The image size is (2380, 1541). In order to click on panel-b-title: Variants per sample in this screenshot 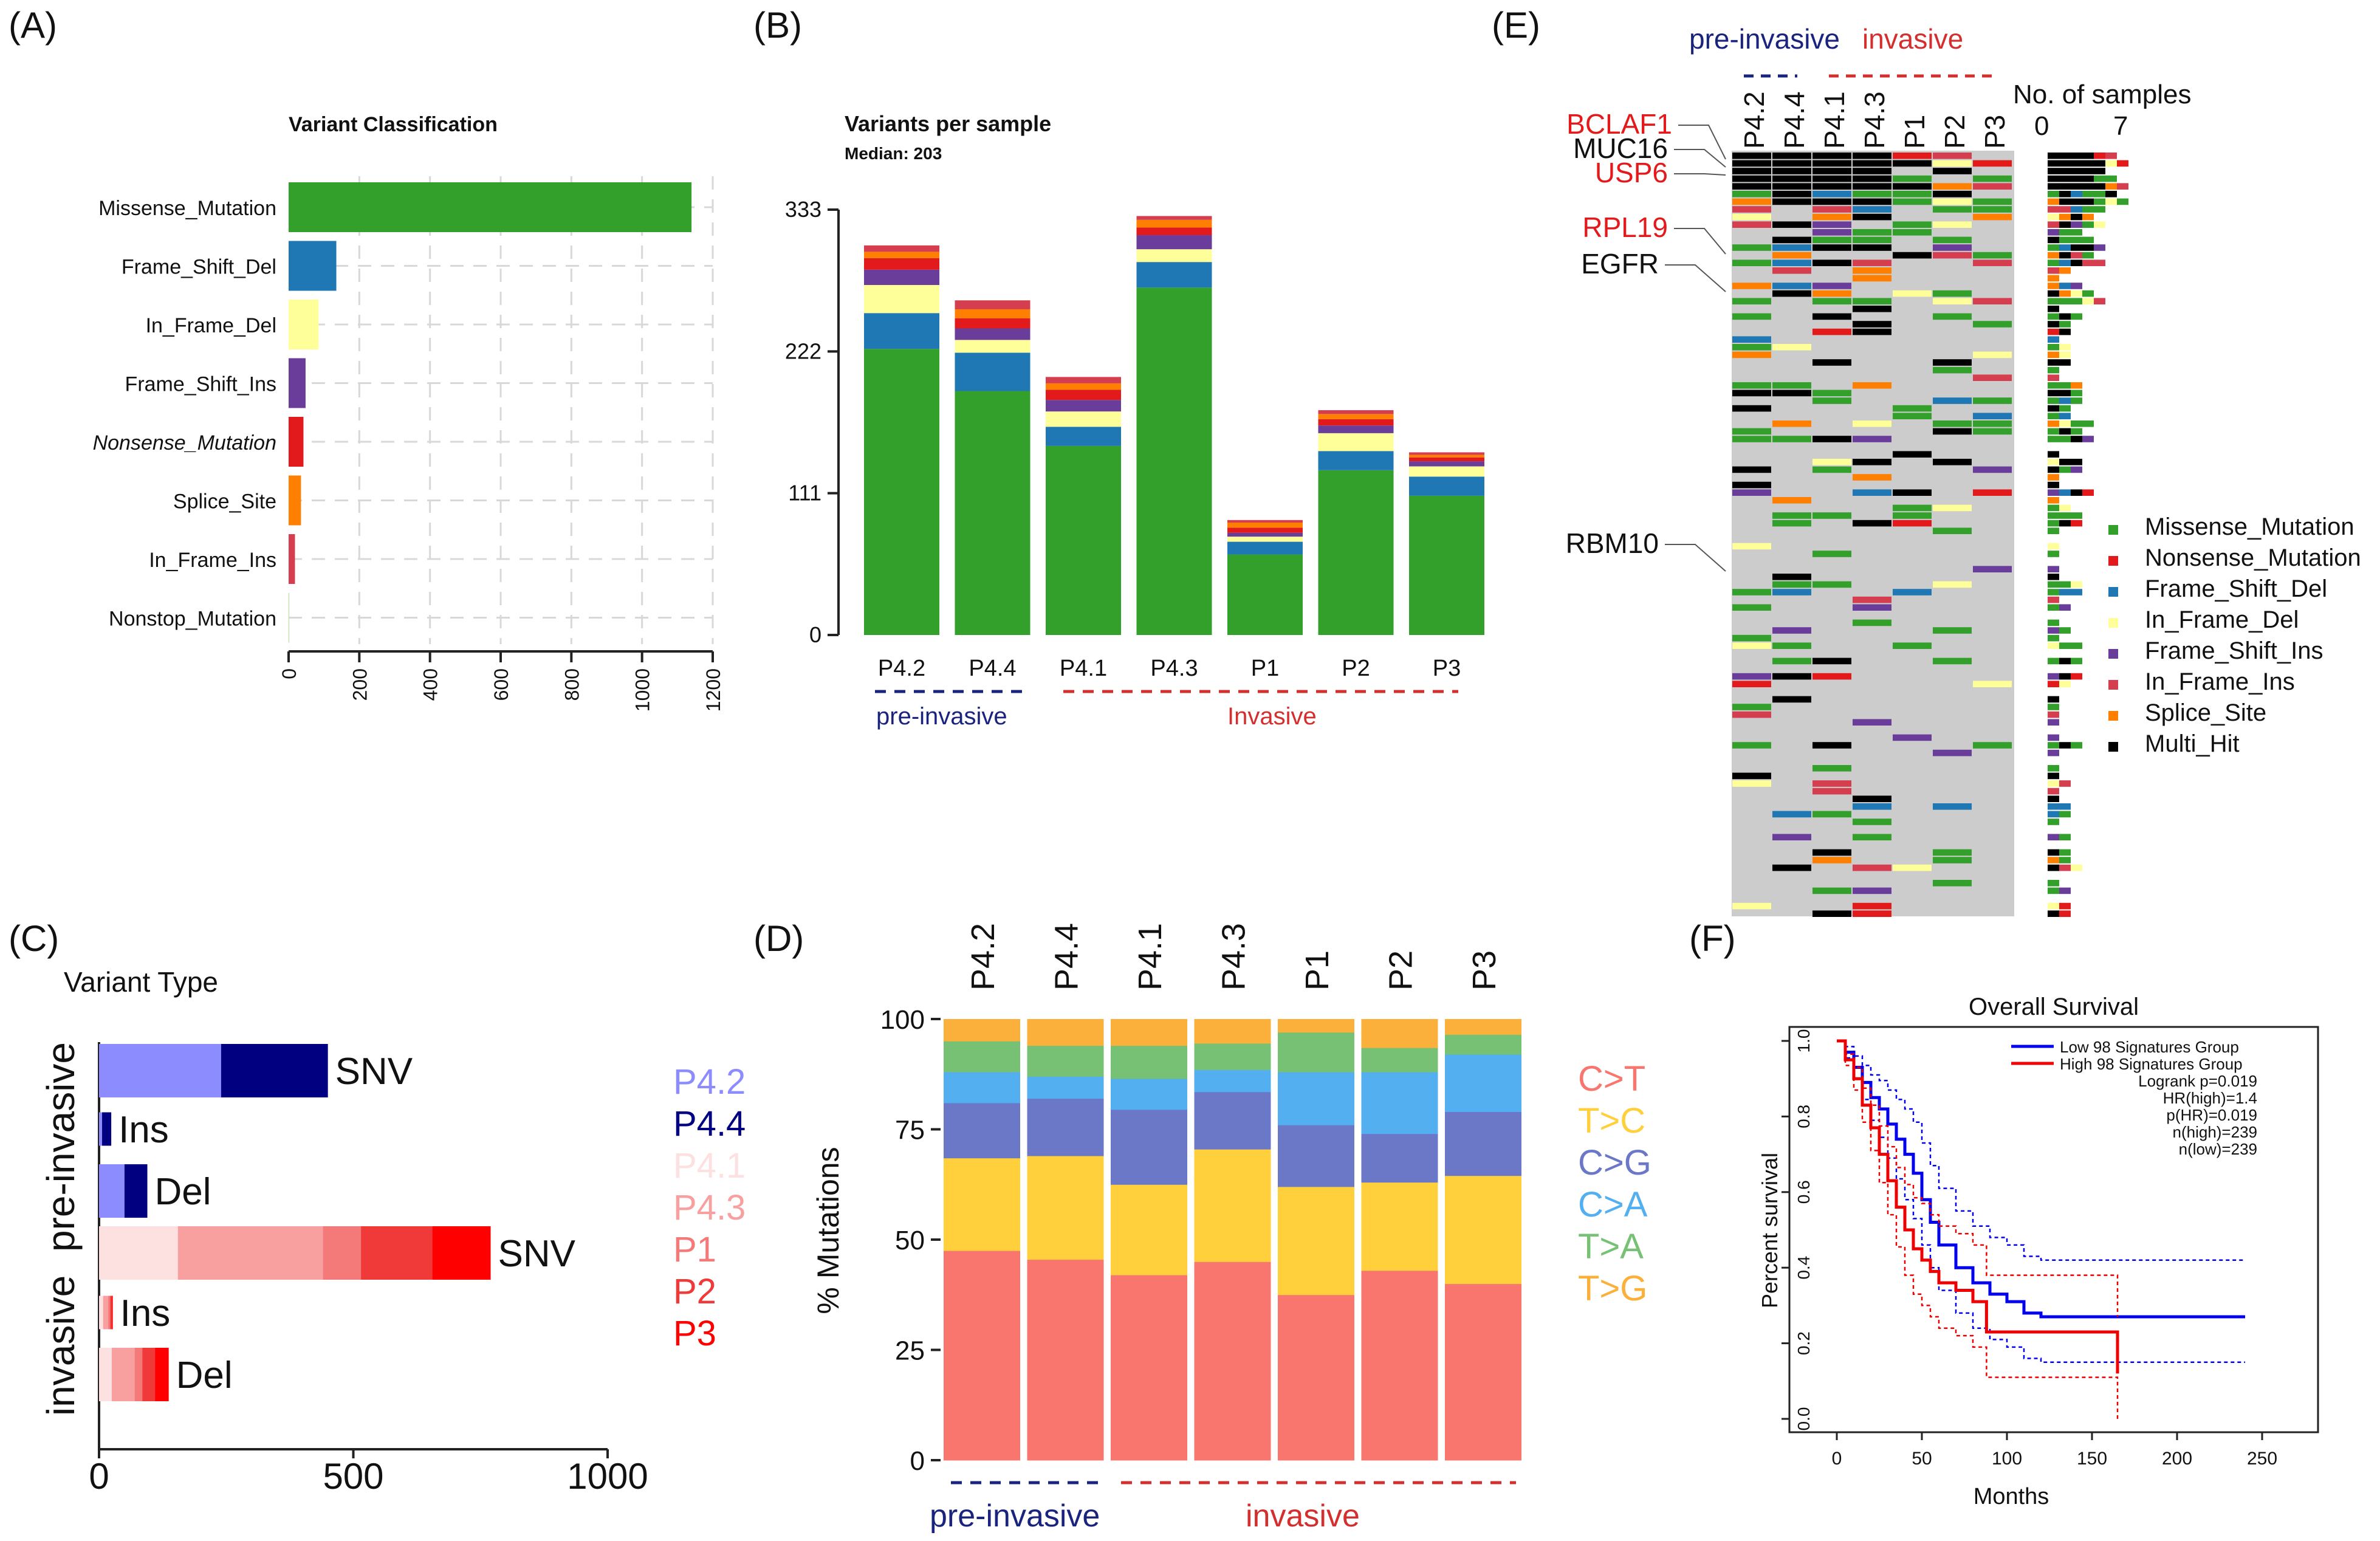, I will do `click(948, 124)`.